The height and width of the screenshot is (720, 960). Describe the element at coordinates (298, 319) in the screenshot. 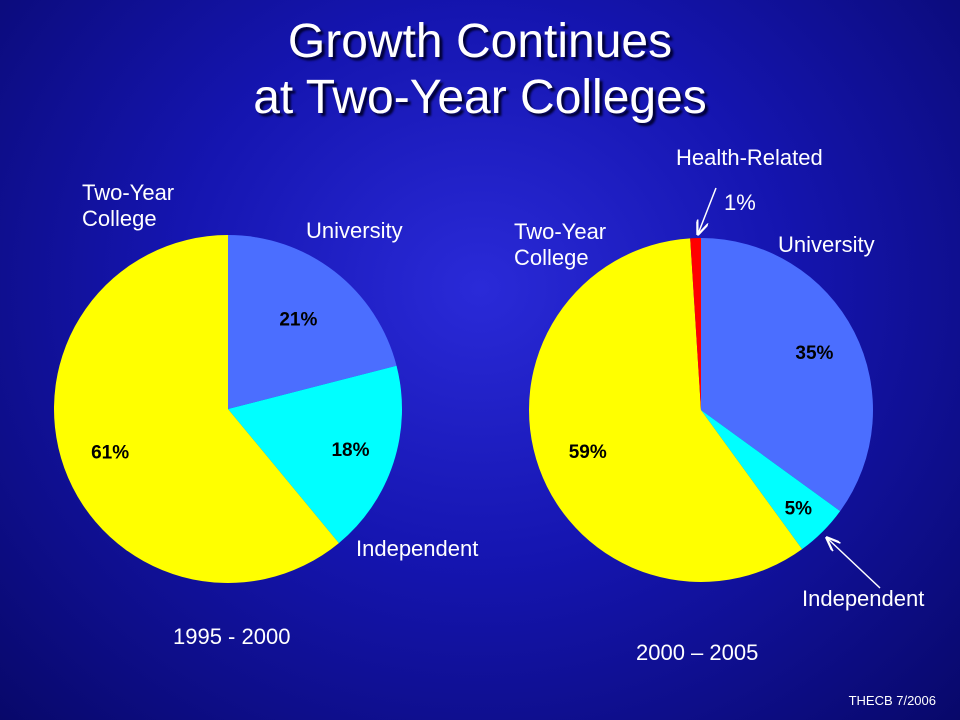

I see `chart1-slice-label-university: 21%` at that location.